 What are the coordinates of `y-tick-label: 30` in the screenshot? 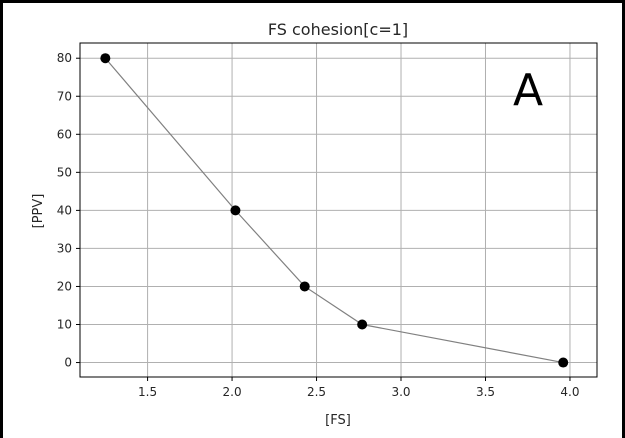 It's located at (64, 248).